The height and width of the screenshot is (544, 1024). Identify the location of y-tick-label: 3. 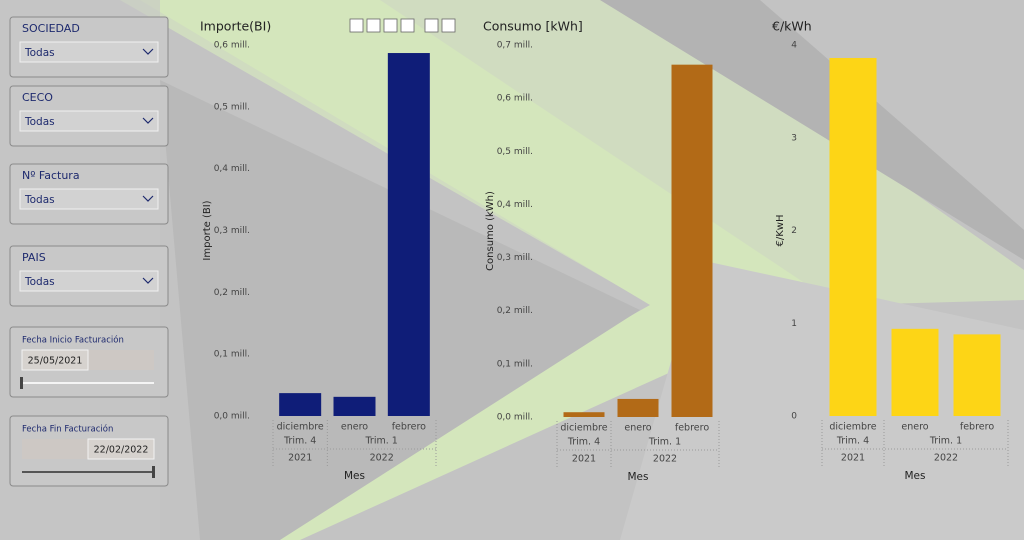
(794, 138).